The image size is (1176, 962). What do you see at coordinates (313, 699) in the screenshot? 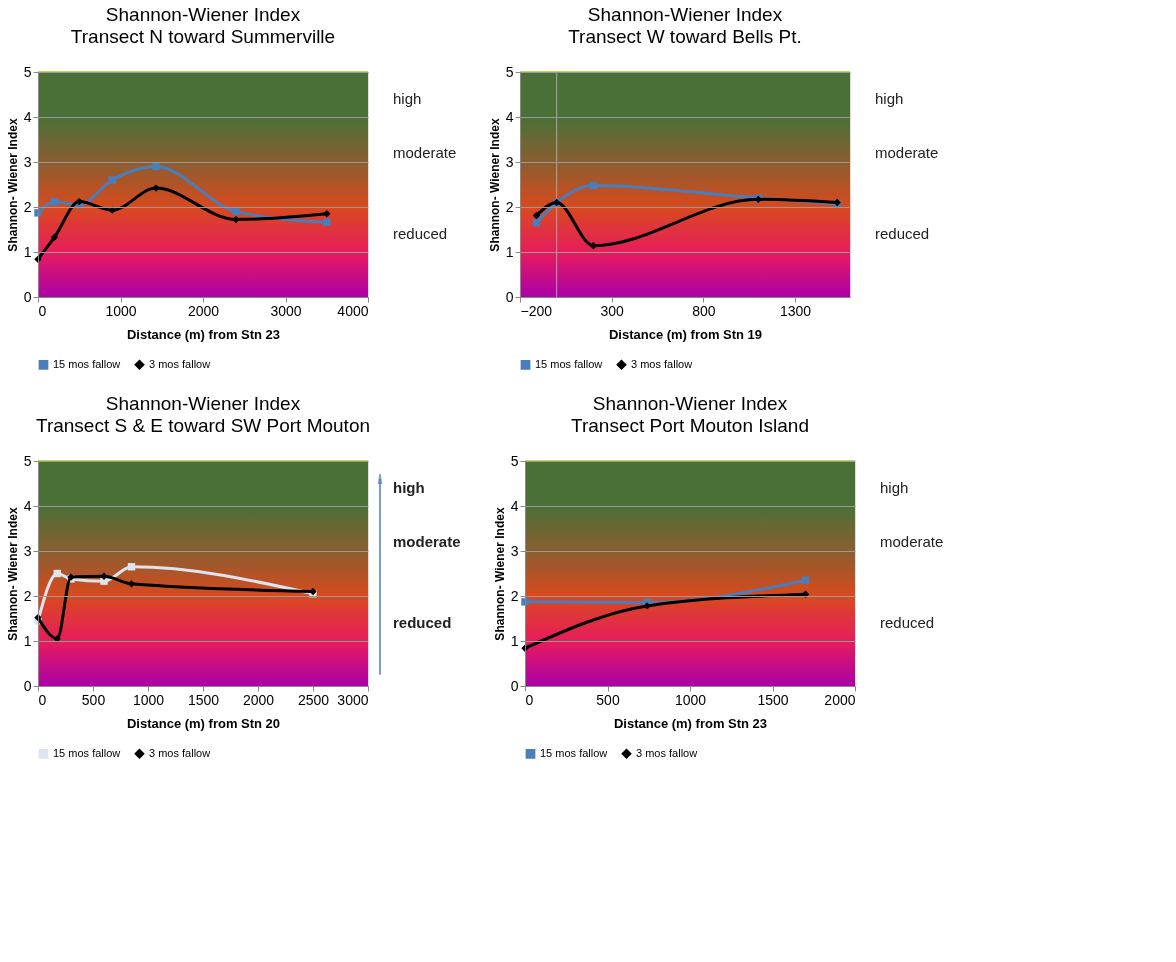
I see `x-tick-label: 2500` at bounding box center [313, 699].